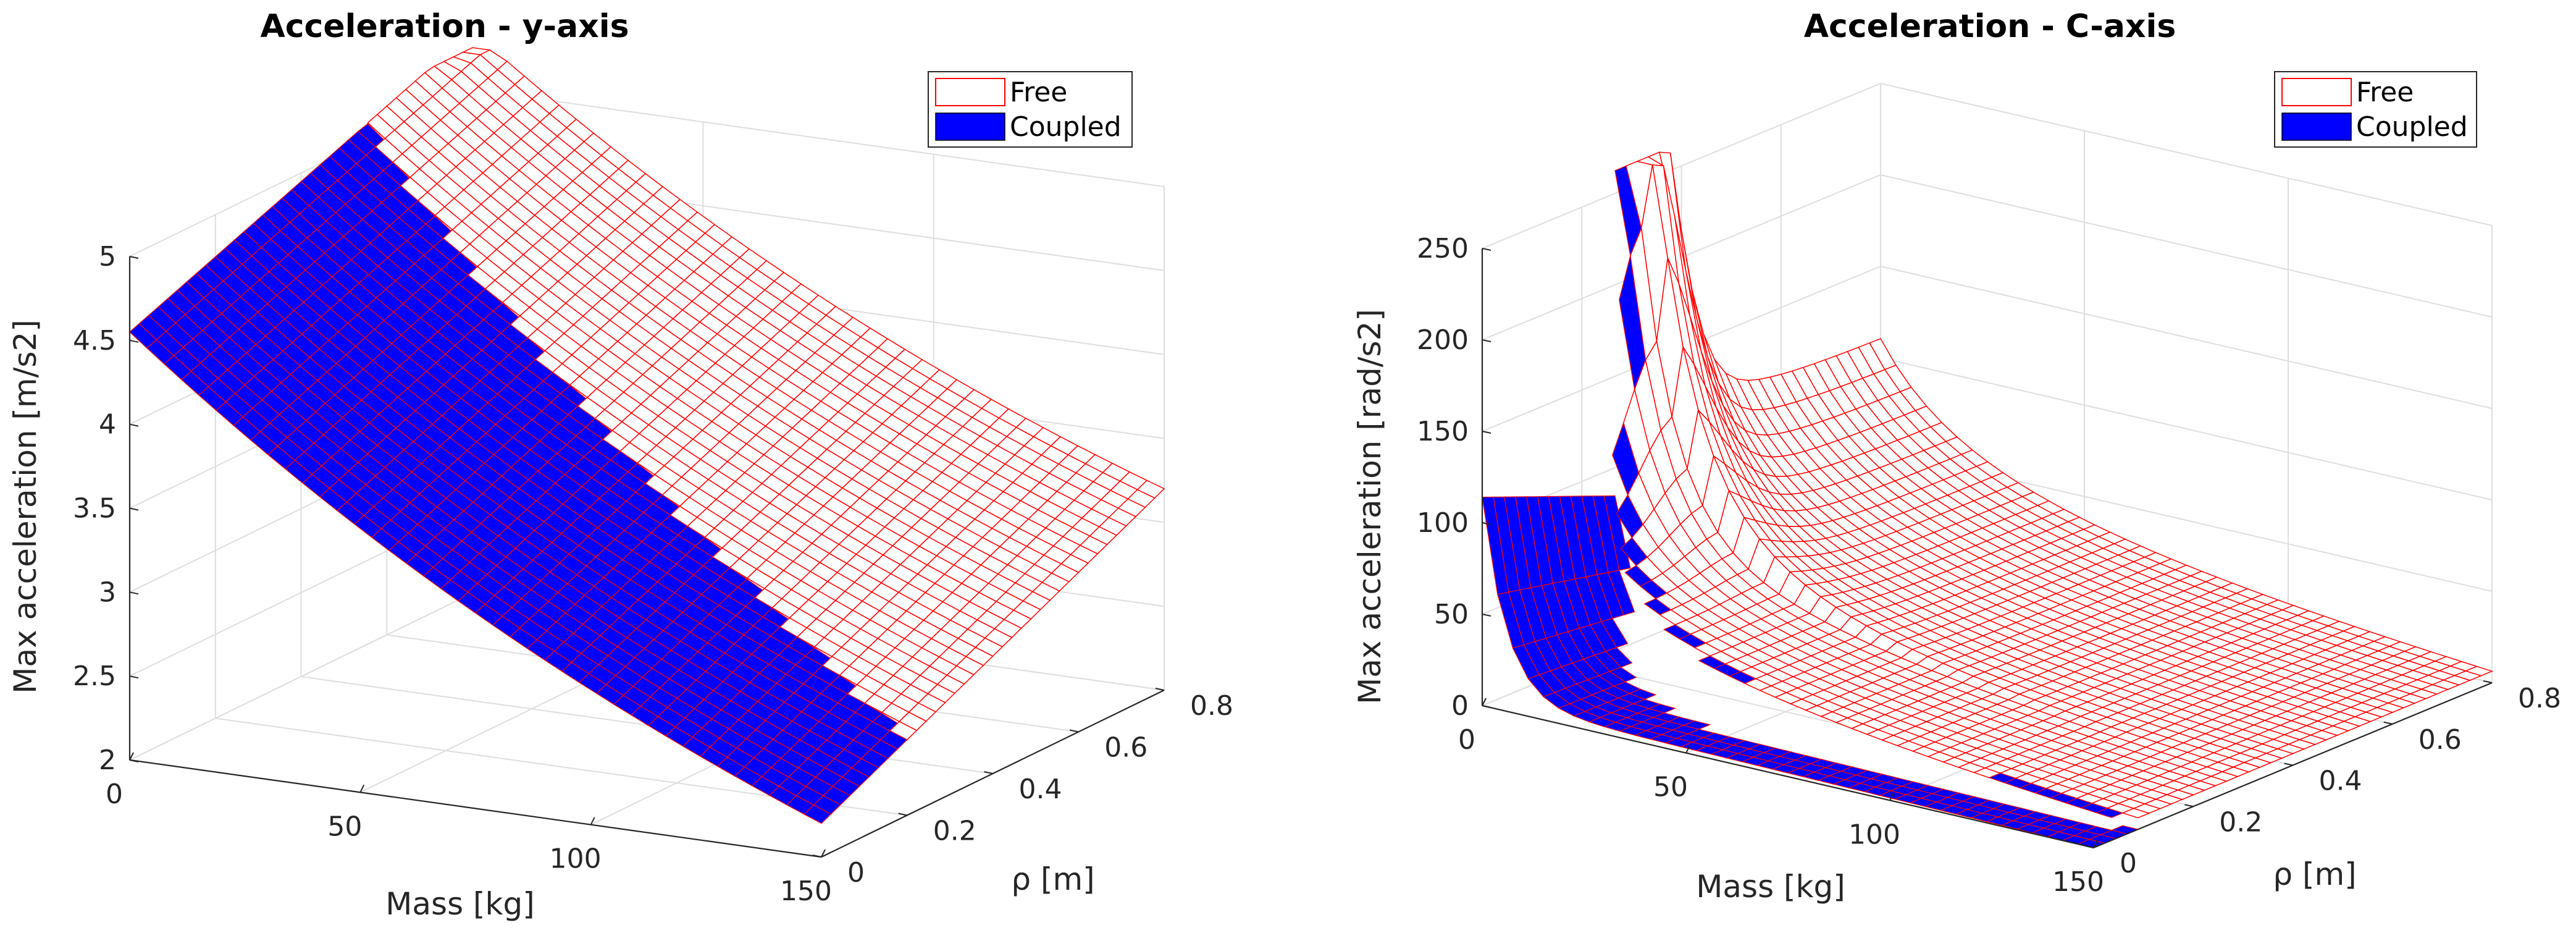 This screenshot has width=2576, height=933. Describe the element at coordinates (1443, 340) in the screenshot. I see `z-tick-label: 200` at that location.